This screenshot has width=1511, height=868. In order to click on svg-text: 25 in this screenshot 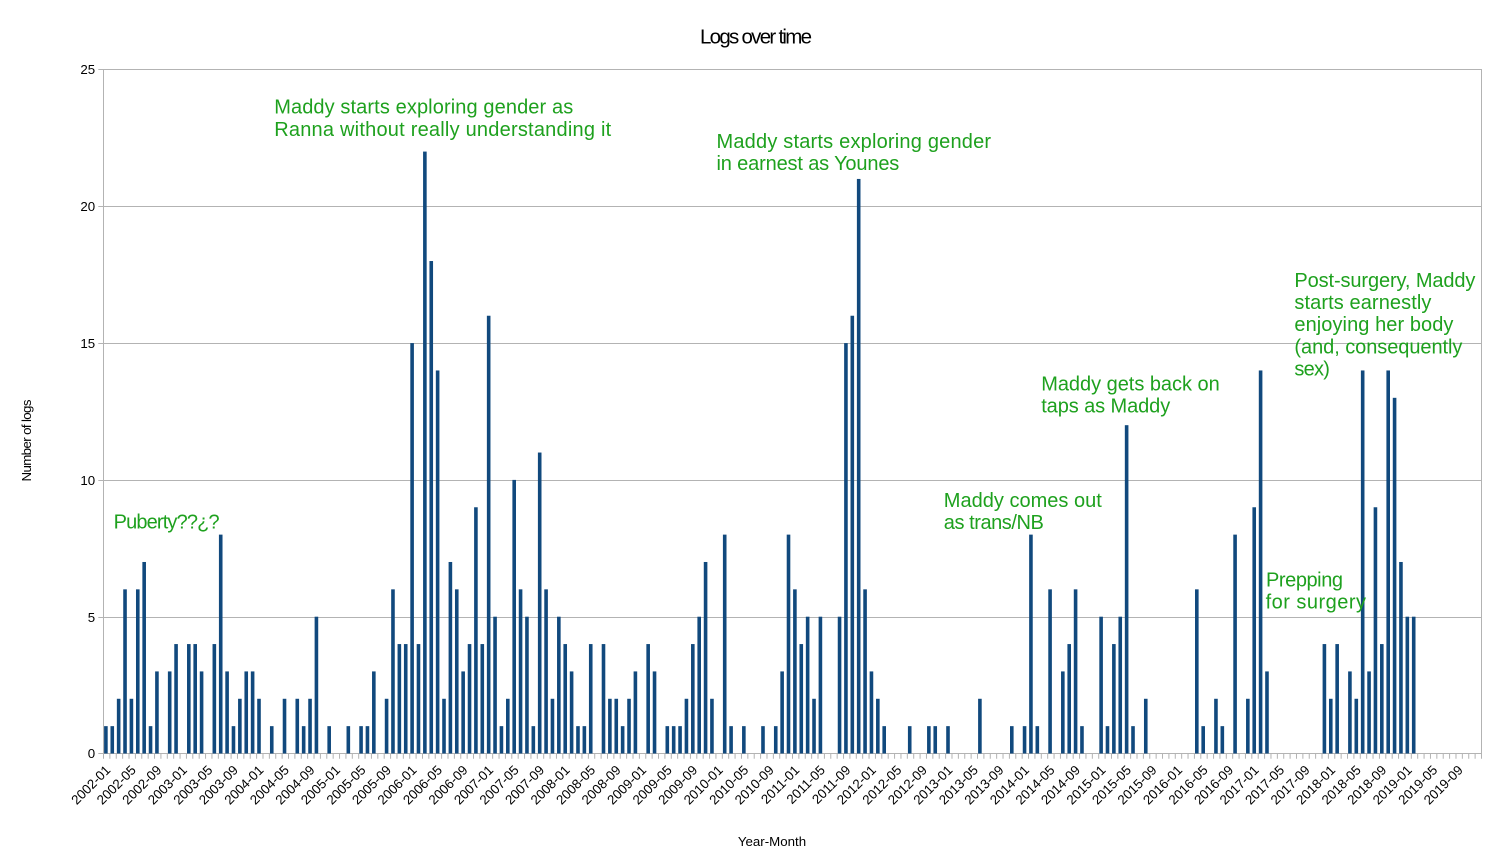, I will do `click(87, 69)`.